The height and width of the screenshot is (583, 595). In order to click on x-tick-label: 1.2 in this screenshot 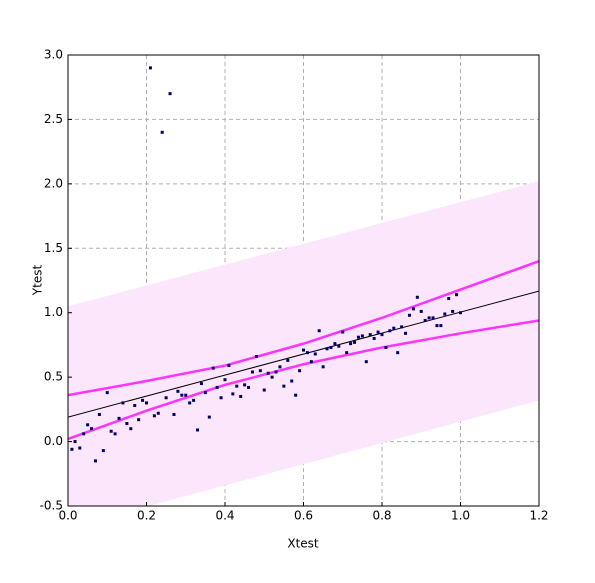, I will do `click(538, 516)`.